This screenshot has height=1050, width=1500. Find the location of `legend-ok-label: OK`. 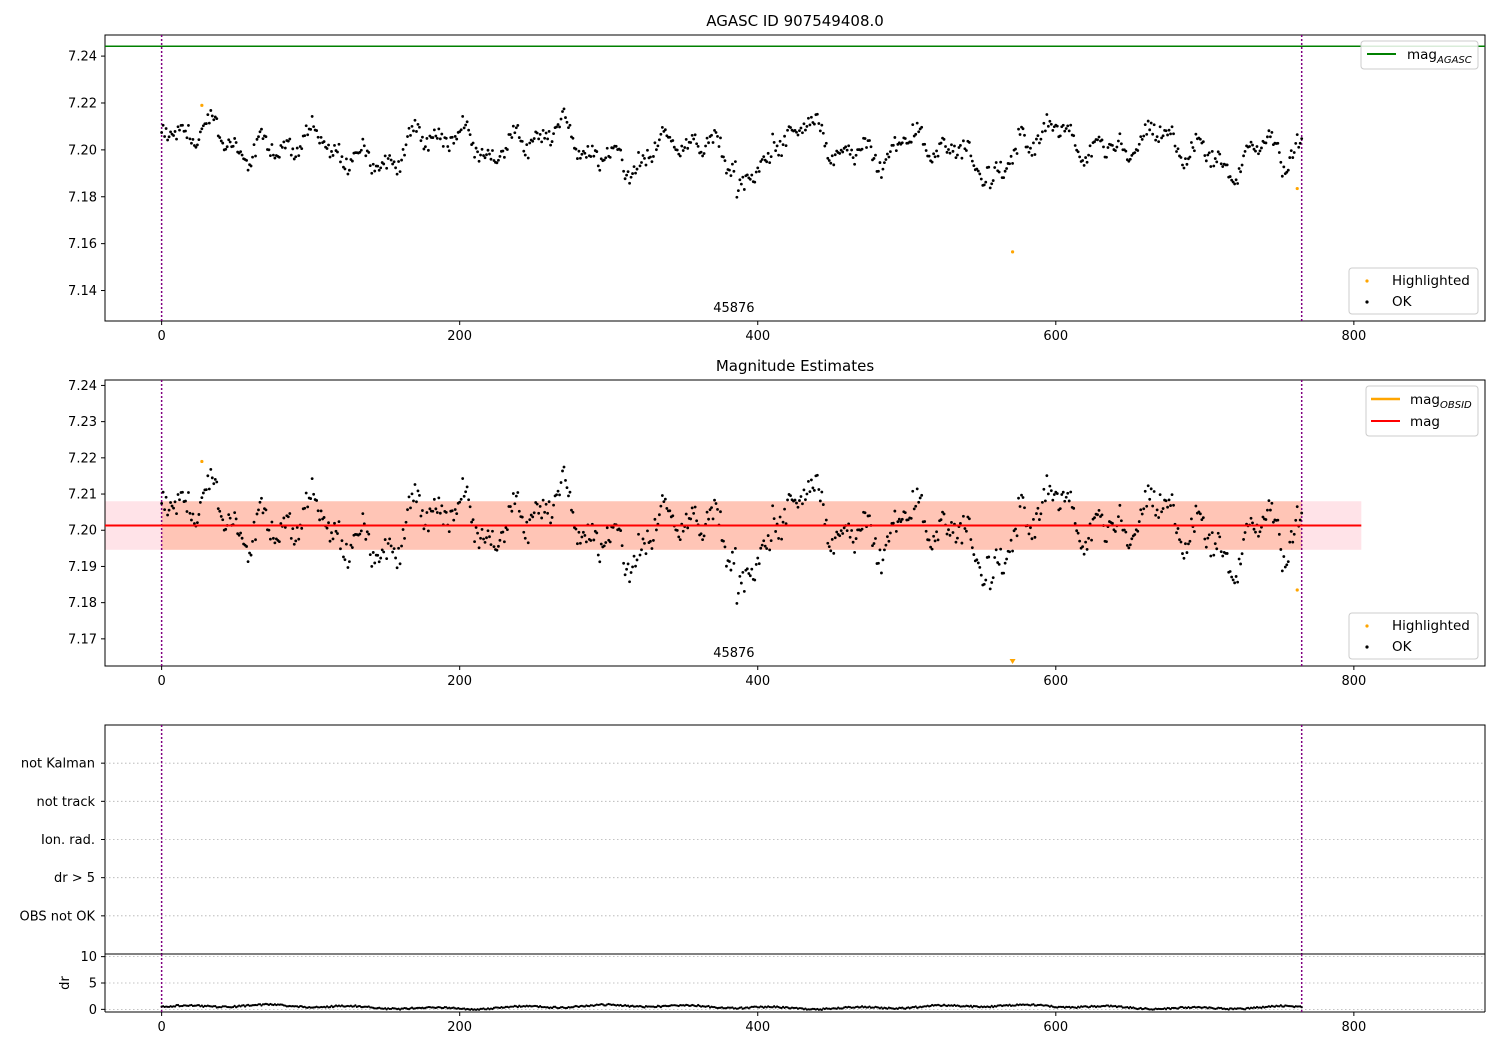

legend-ok-label: OK is located at coordinates (1402, 647).